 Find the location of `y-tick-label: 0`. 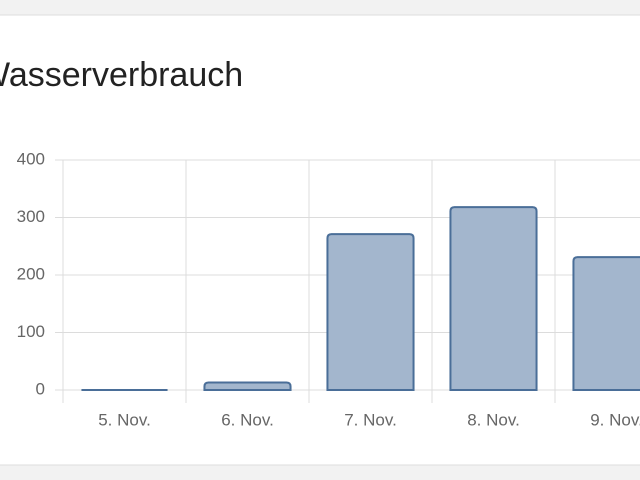

y-tick-label: 0 is located at coordinates (40, 388).